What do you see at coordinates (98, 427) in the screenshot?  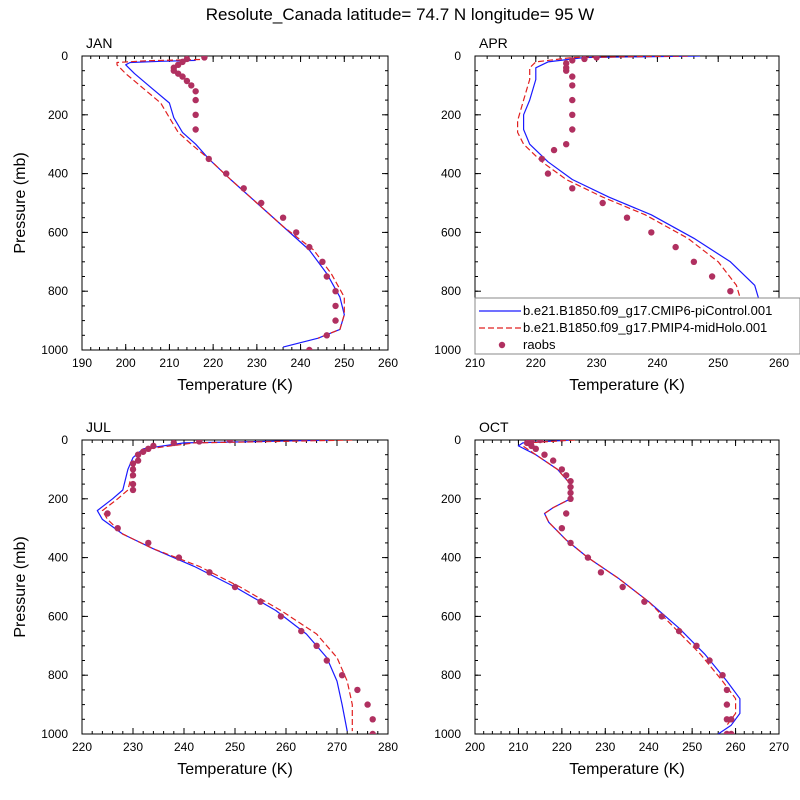 I see `panel-title: JUL` at bounding box center [98, 427].